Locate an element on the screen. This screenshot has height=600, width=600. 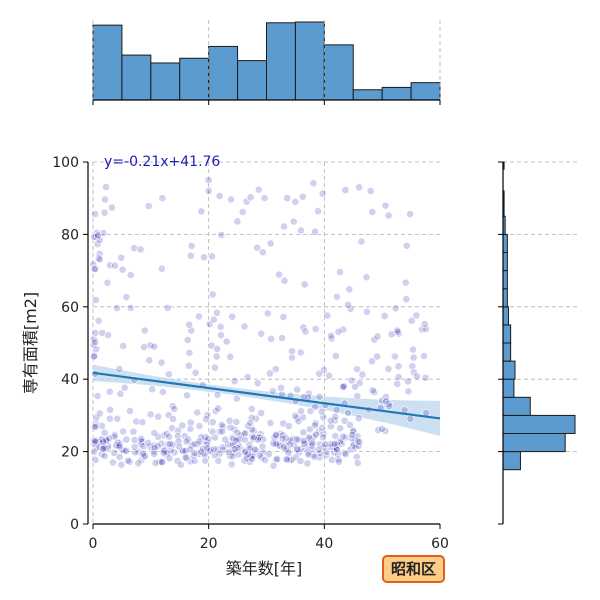
y-tick-label: 80 is located at coordinates (70, 235).